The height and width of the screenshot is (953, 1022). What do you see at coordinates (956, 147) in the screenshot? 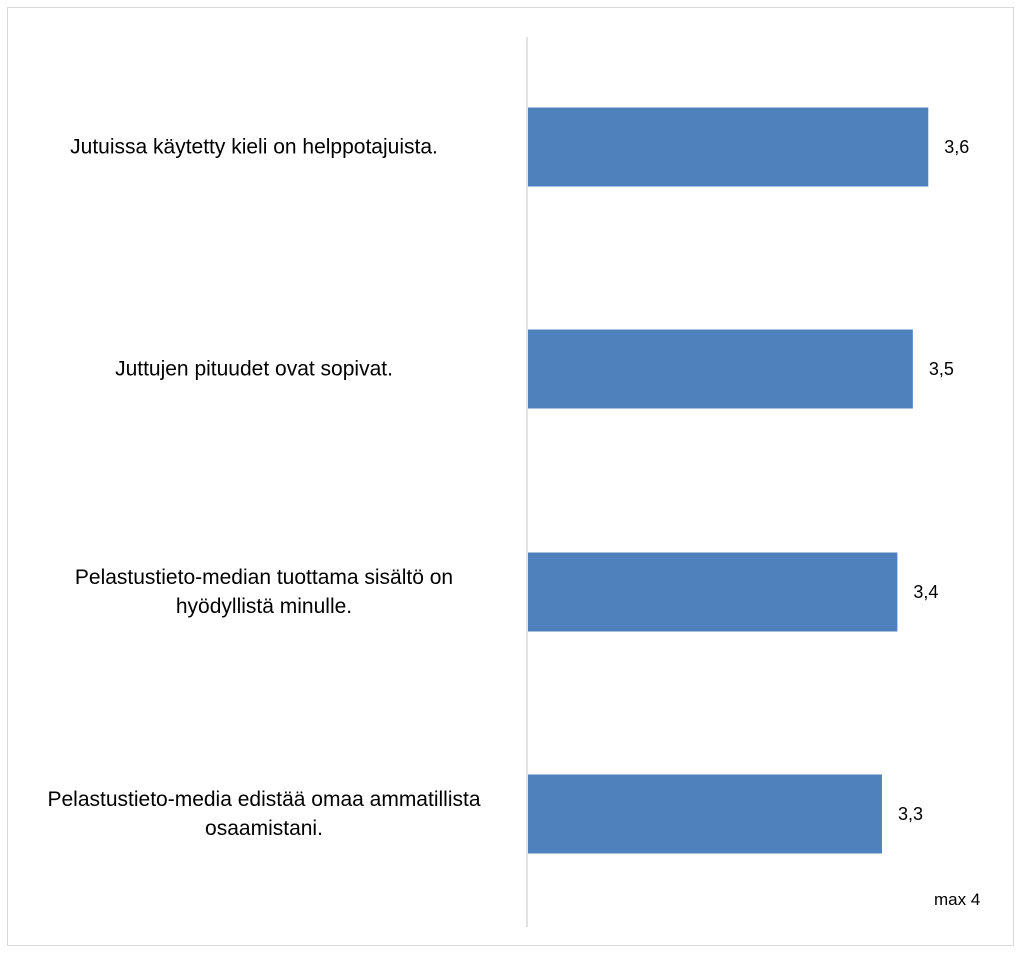
I see `data-label: 3,6` at bounding box center [956, 147].